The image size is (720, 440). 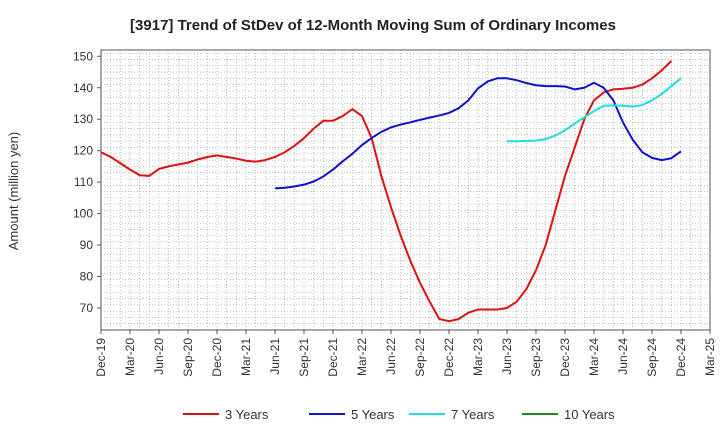 I want to click on x-tick-label: Mar-23, so click(x=478, y=357).